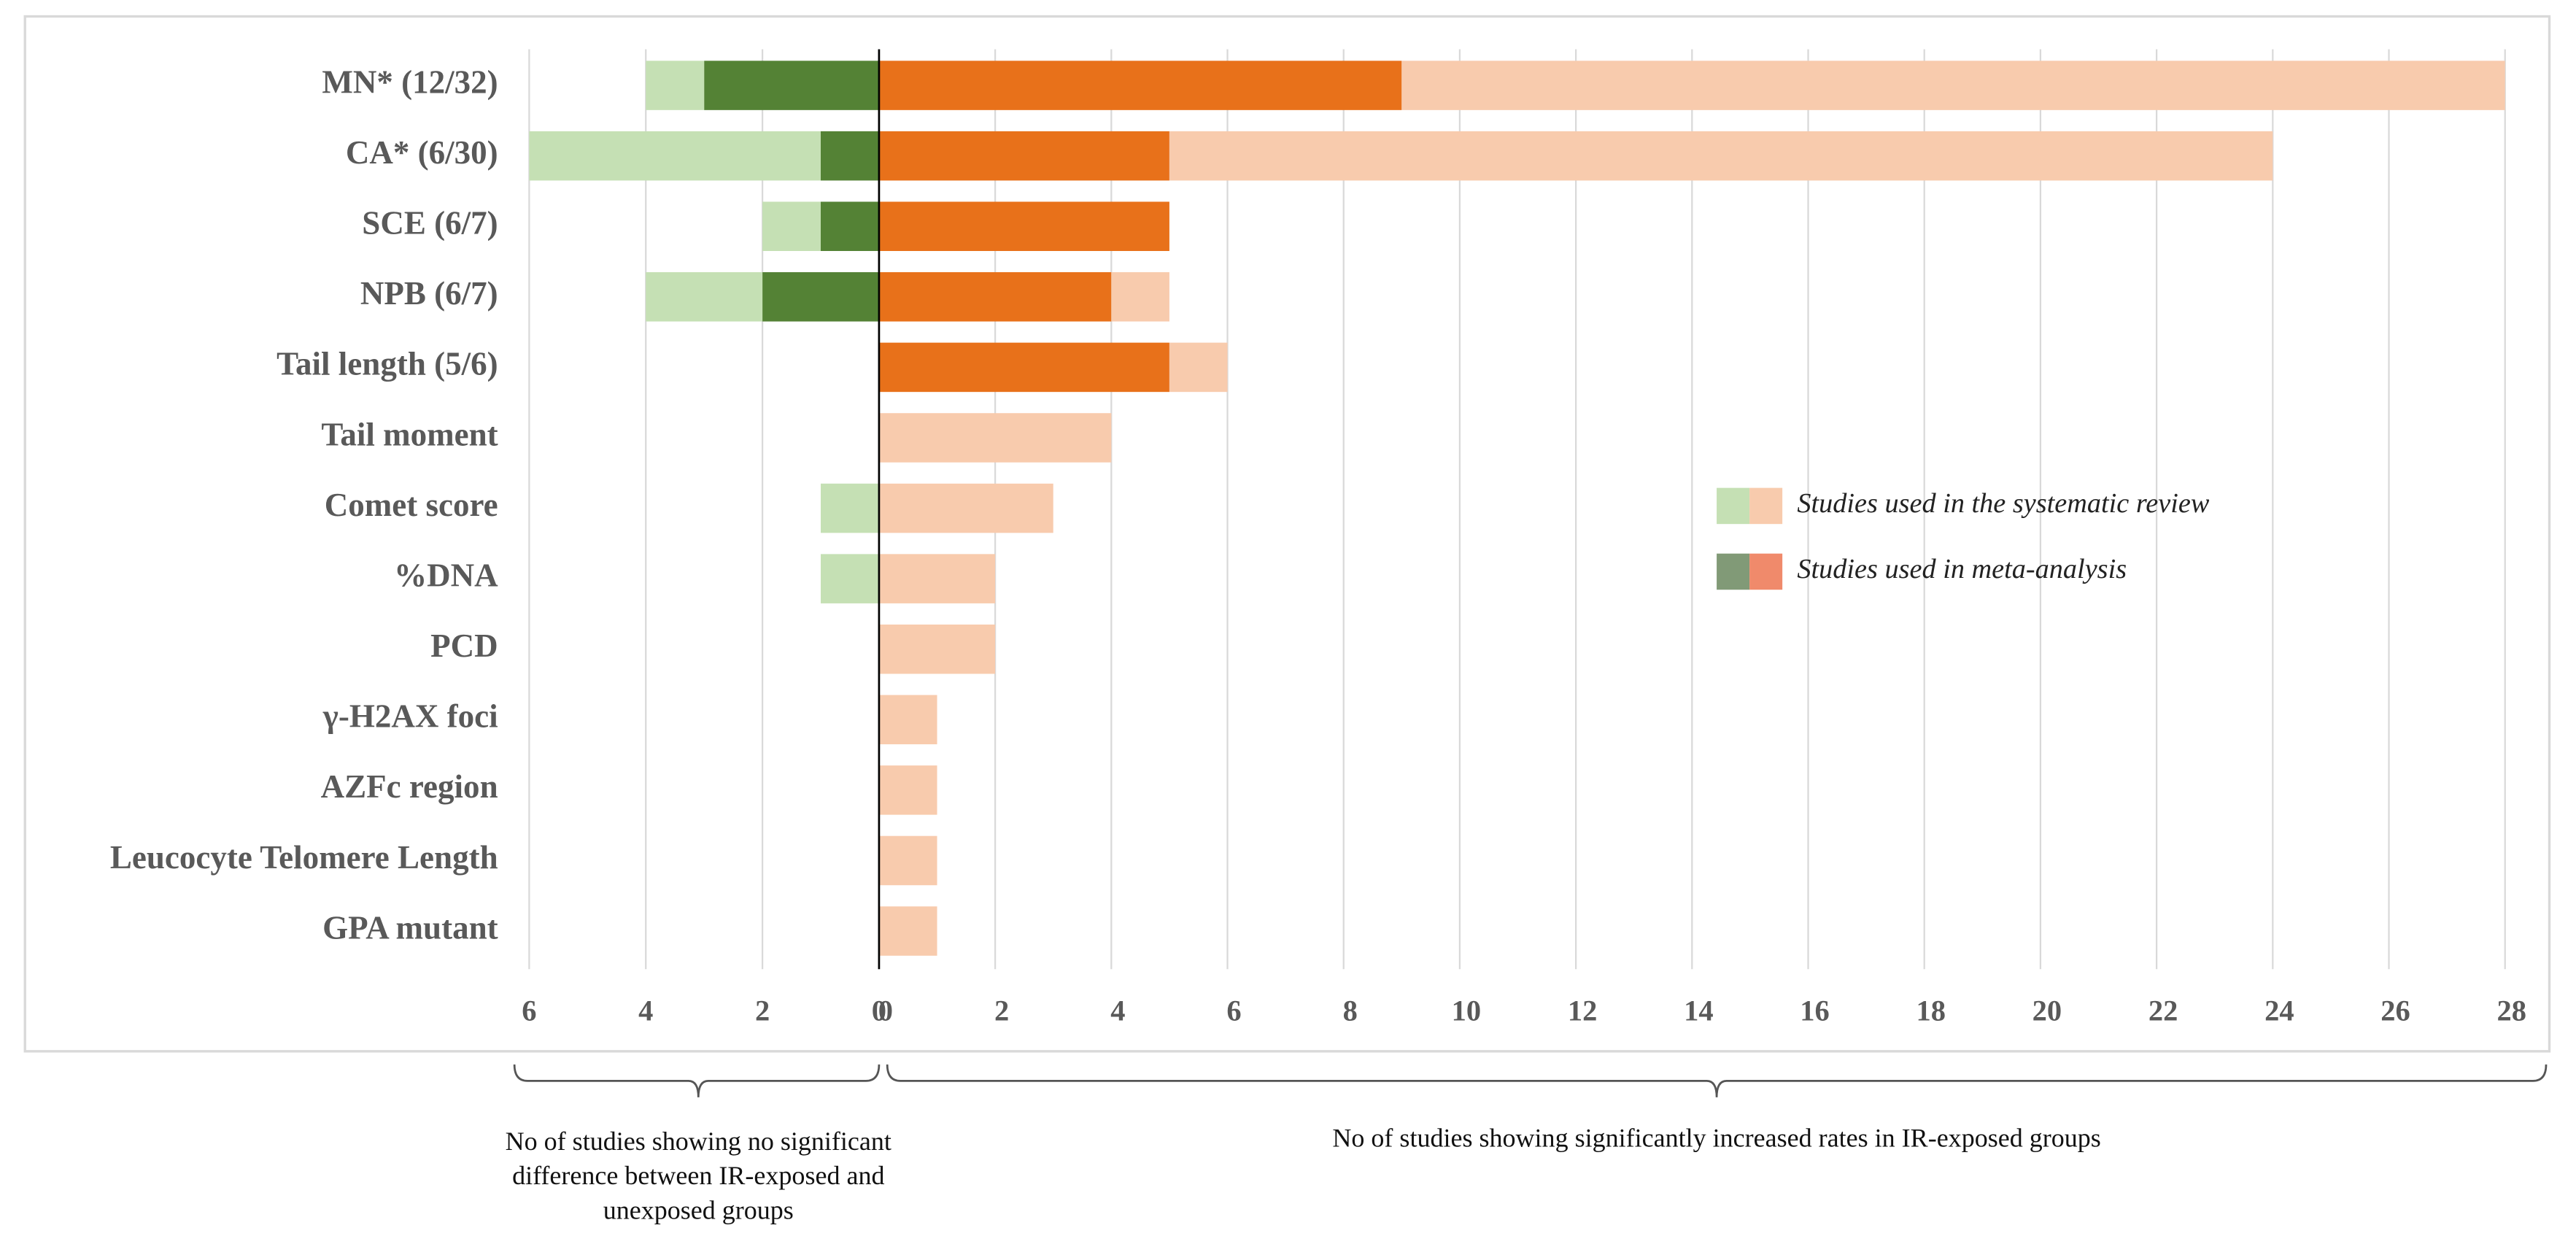 The image size is (2576, 1255). I want to click on category-label: Comet score, so click(411, 505).